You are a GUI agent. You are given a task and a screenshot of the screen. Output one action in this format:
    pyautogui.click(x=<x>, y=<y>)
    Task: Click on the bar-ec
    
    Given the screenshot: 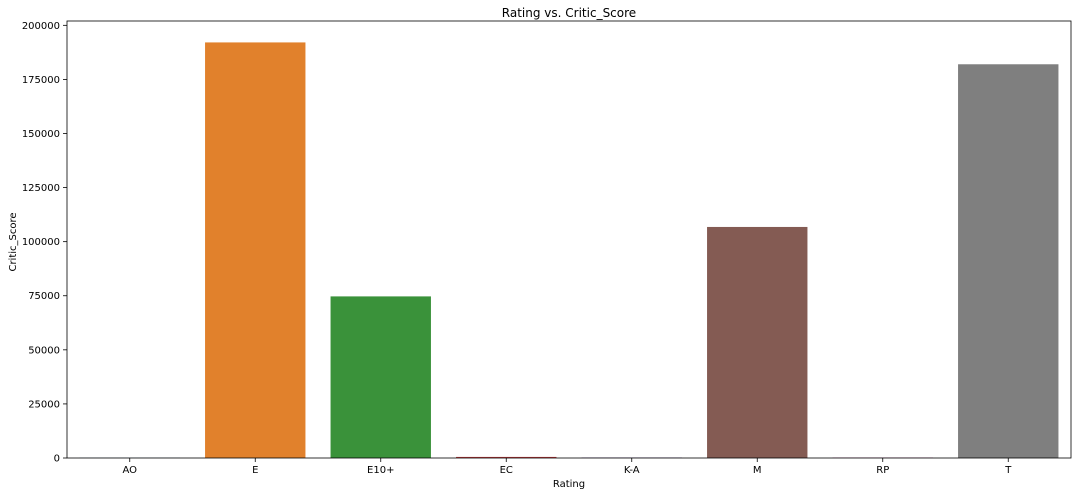 What is the action you would take?
    pyautogui.click(x=506, y=457)
    